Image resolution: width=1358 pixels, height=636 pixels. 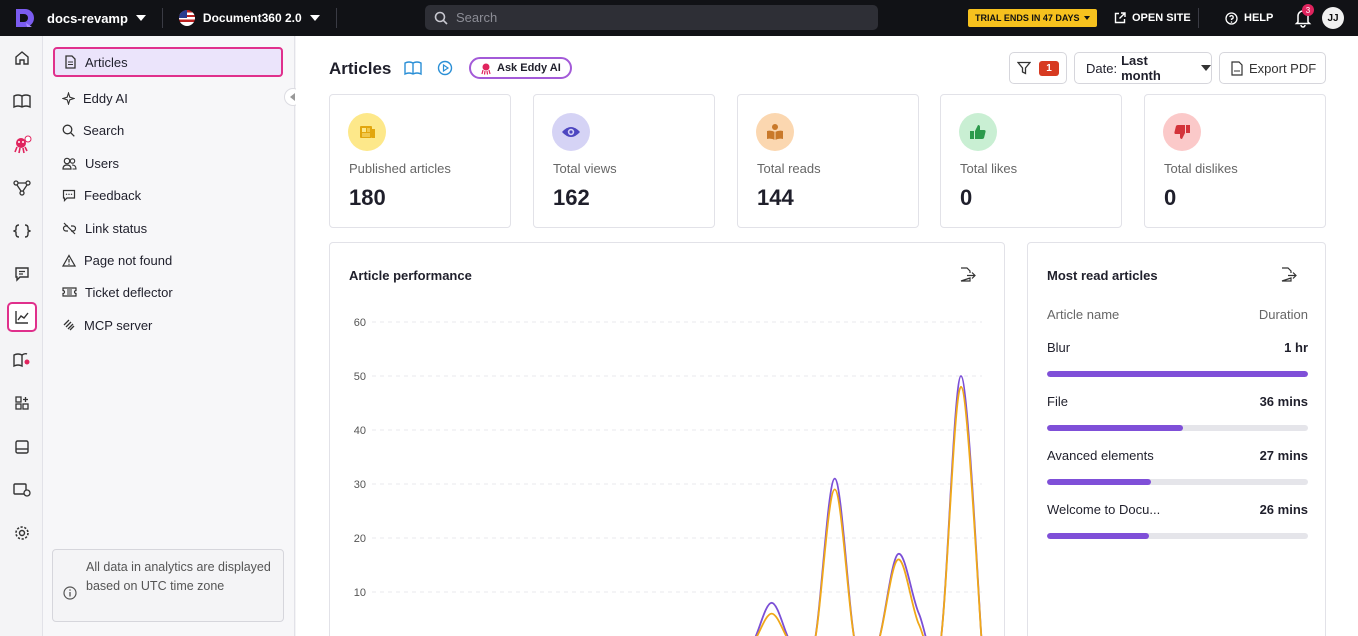 I want to click on y-tick-label: 60, so click(x=360, y=323).